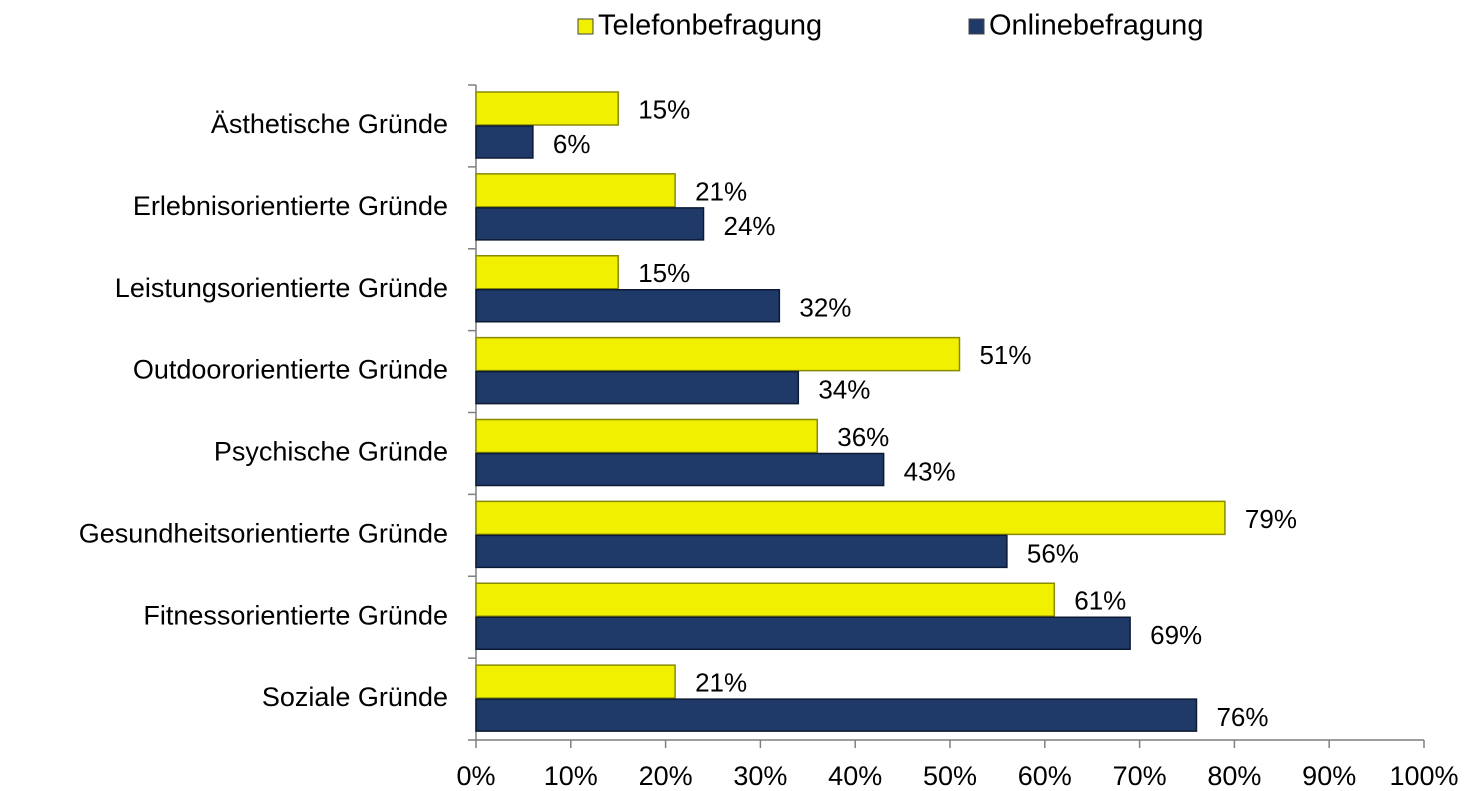 This screenshot has height=791, width=1469. I want to click on y-tick-label: Soziale Gründe, so click(355, 697).